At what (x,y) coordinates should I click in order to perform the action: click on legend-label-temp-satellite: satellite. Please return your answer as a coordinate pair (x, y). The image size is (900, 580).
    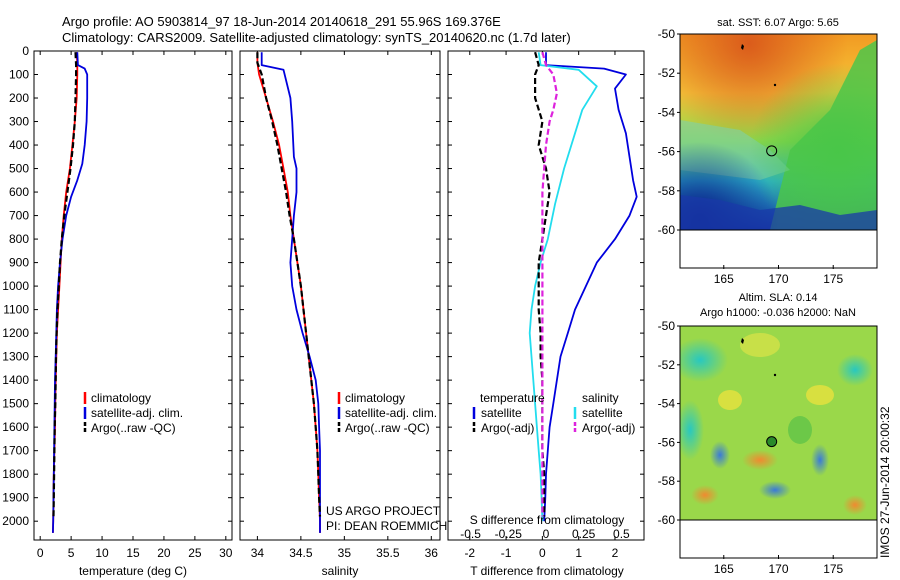
    Looking at the image, I should click on (501, 413).